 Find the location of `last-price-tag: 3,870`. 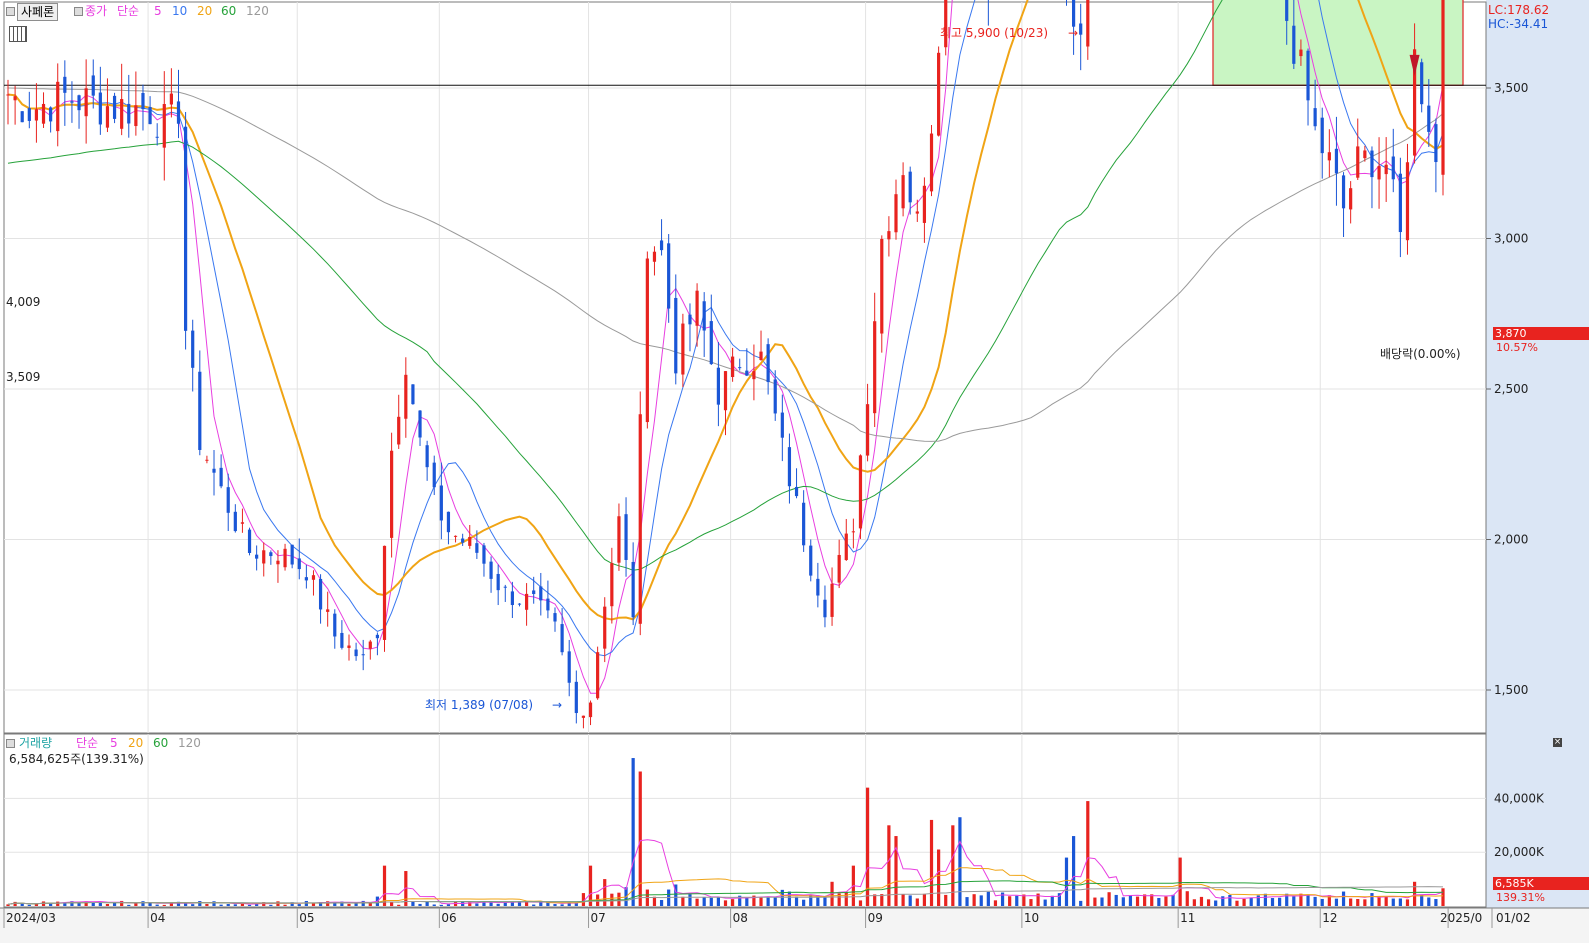

last-price-tag: 3,870 is located at coordinates (1541, 333).